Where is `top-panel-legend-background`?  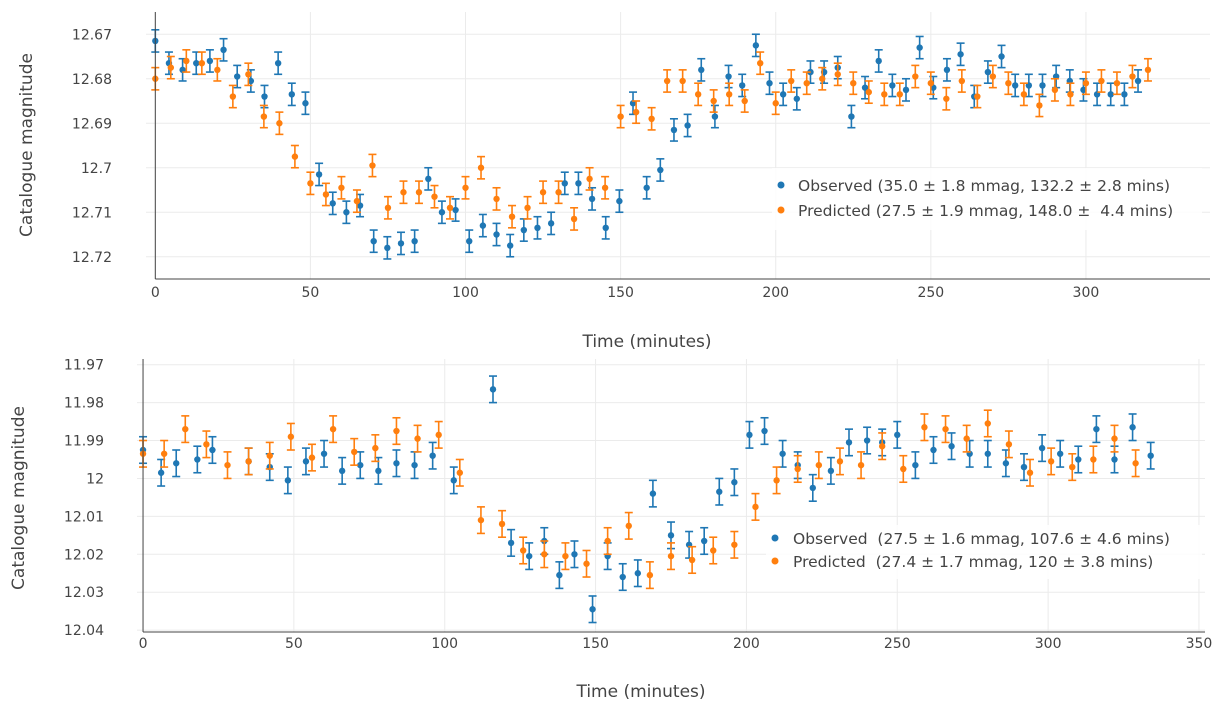
top-panel-legend-background is located at coordinates (987, 199).